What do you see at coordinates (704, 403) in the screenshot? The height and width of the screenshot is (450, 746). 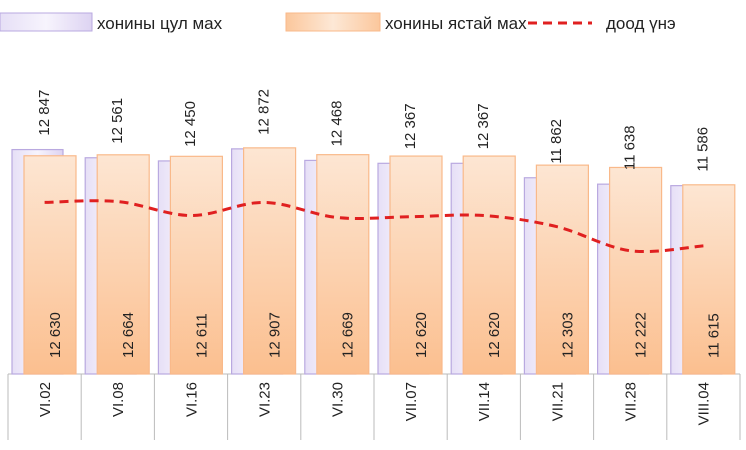 I see `x-tick-label: VIII.04` at bounding box center [704, 403].